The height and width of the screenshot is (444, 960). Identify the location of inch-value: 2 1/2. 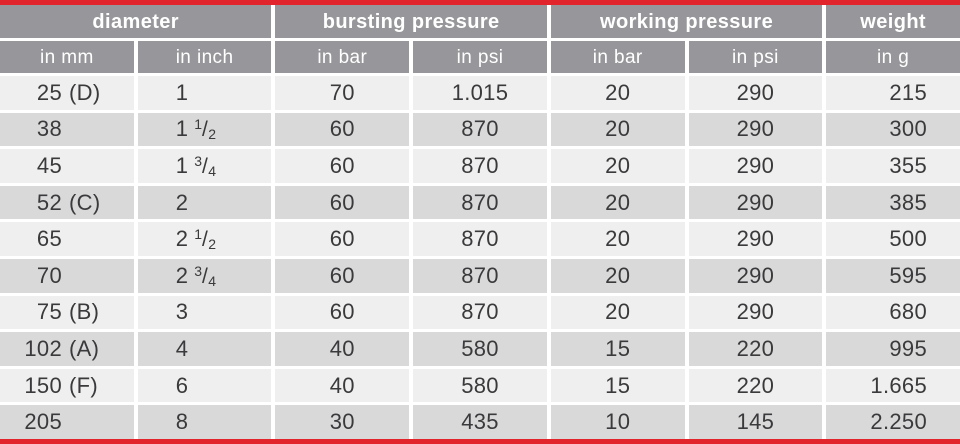
(196, 239).